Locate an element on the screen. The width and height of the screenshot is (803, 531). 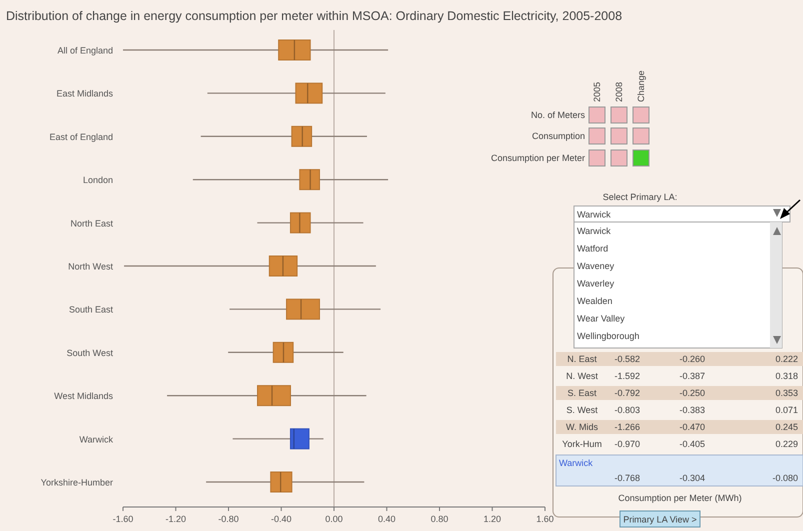
text: York-Hum is located at coordinates (582, 444).